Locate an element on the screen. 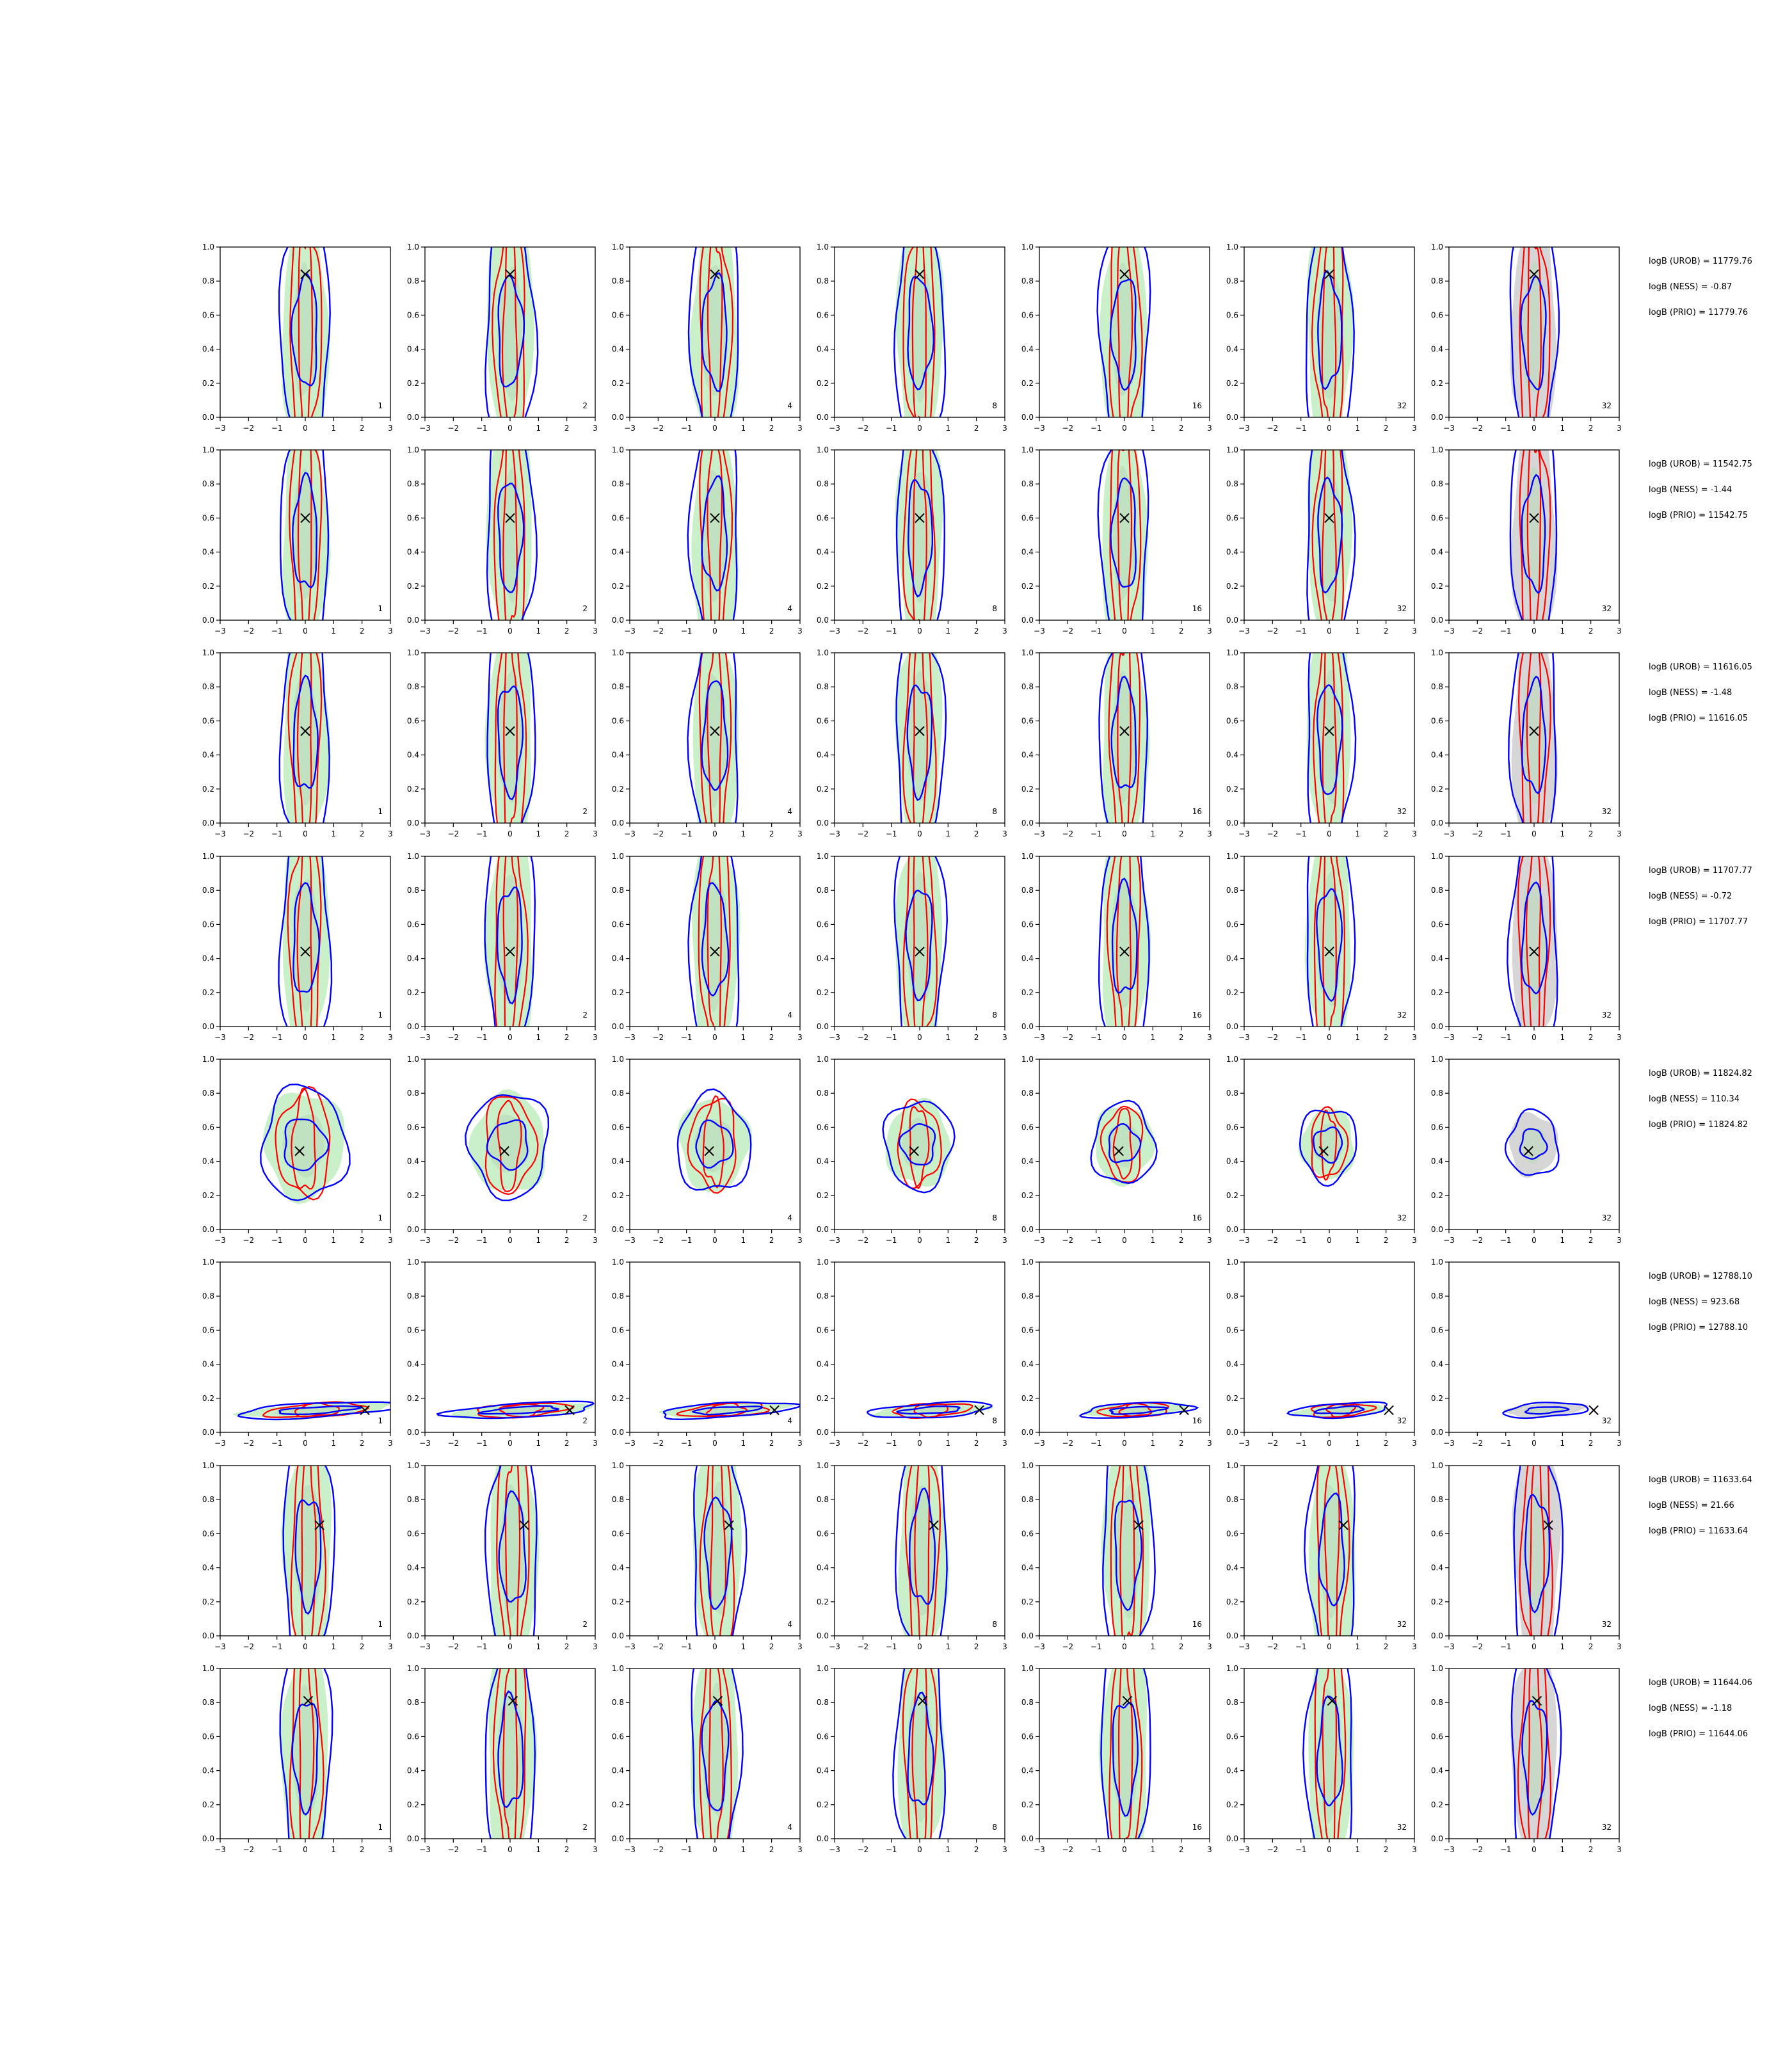 The width and height of the screenshot is (1792, 2048). panel: −3 −2 −1 0 1 2 3 0.0 0.2 0.4 0.6 0.8 1.0 8 is located at coordinates (912, 1150).